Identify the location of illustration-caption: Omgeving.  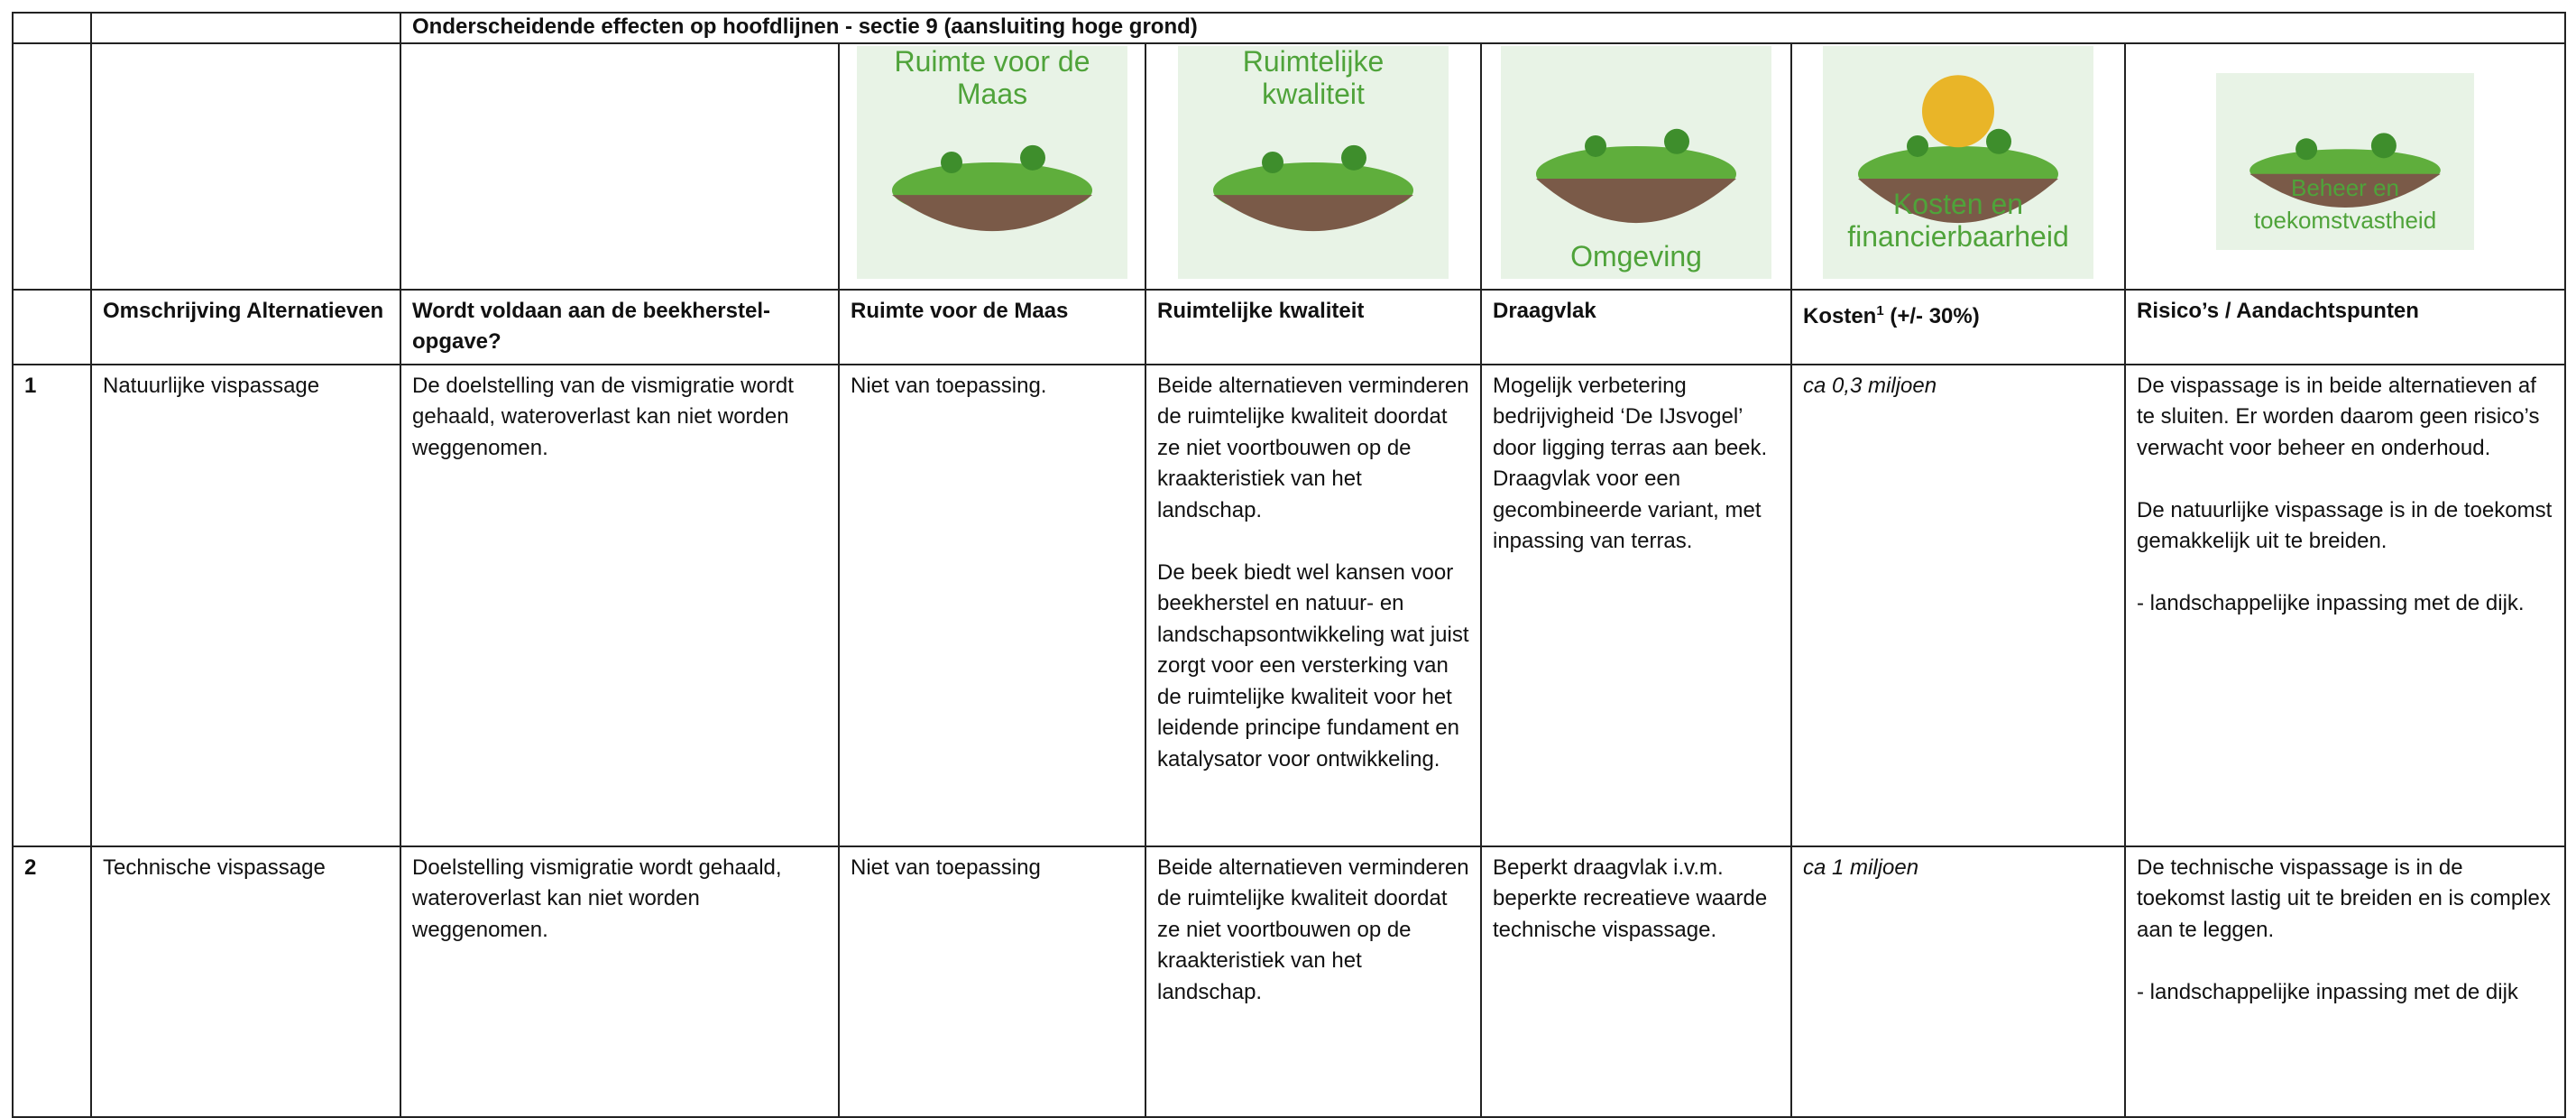
(1636, 256).